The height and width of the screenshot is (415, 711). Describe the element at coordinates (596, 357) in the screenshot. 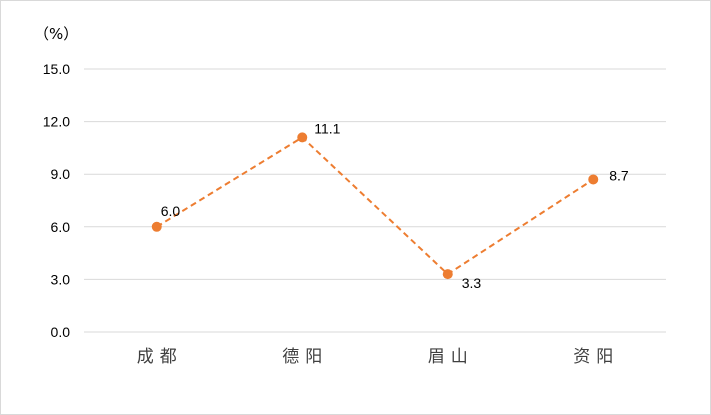

I see `x-category-label: 资阳` at that location.